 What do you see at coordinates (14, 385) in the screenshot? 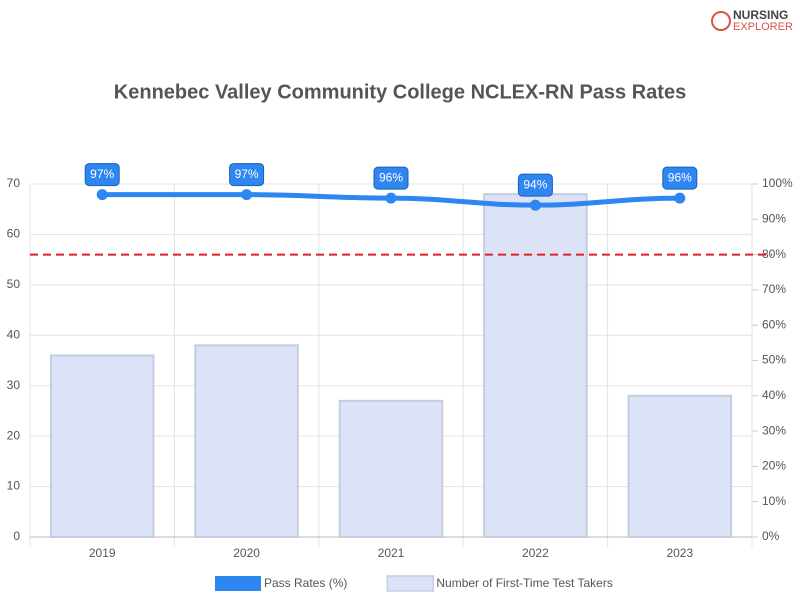
I see `y-tick-label: 30` at bounding box center [14, 385].